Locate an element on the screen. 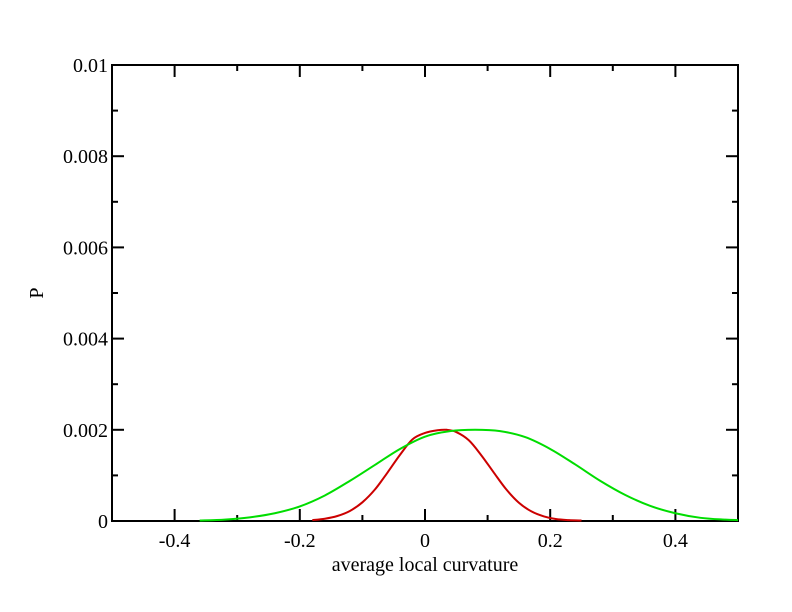  y-tick-label: 0.002 is located at coordinates (85, 431).